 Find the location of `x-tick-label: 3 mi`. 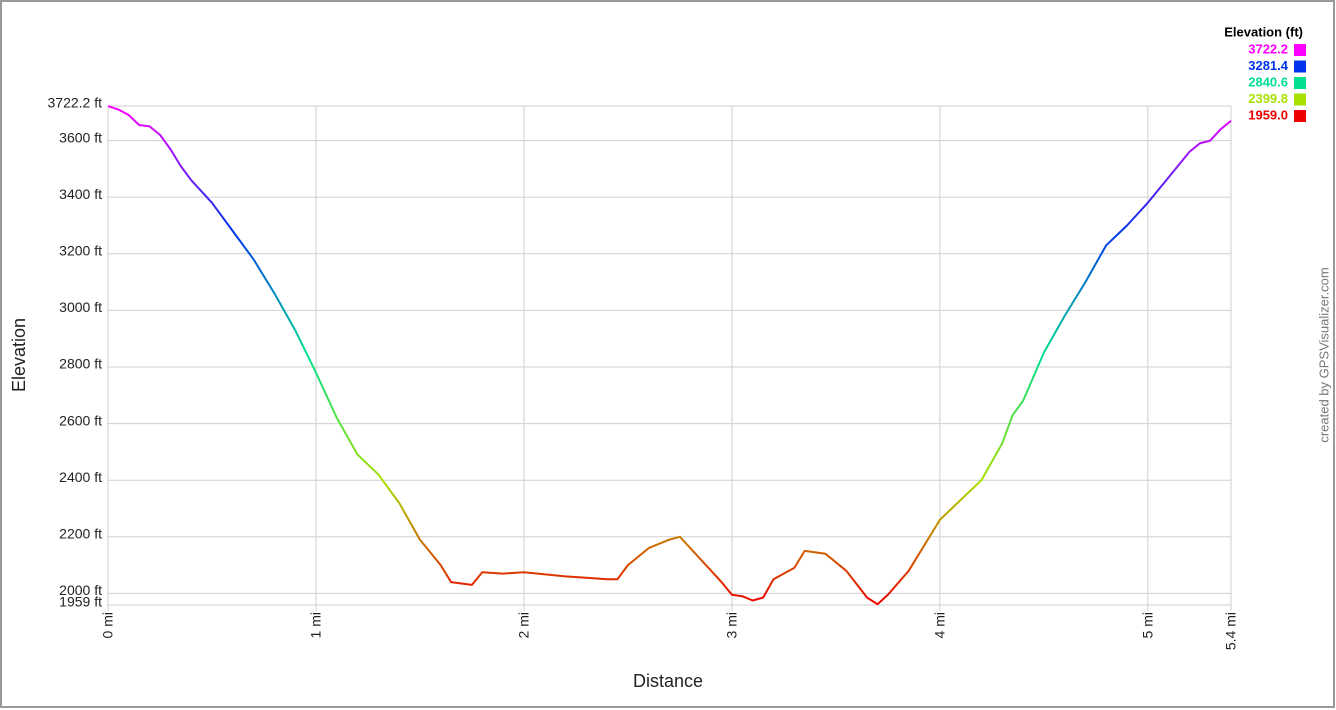

x-tick-label: 3 mi is located at coordinates (732, 625).